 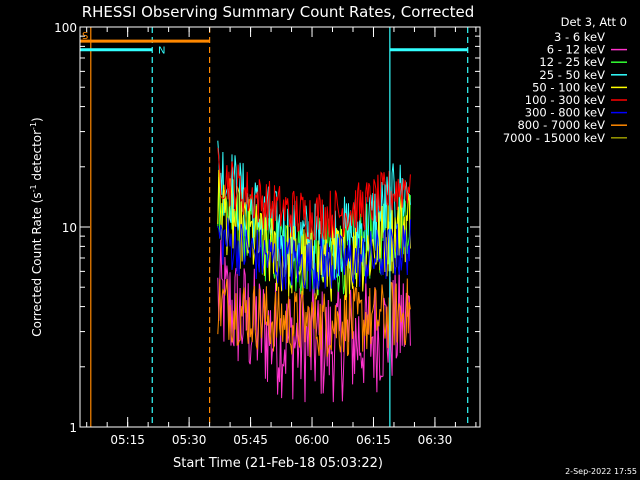 I want to click on segment-label-s: S, so click(x=85, y=36).